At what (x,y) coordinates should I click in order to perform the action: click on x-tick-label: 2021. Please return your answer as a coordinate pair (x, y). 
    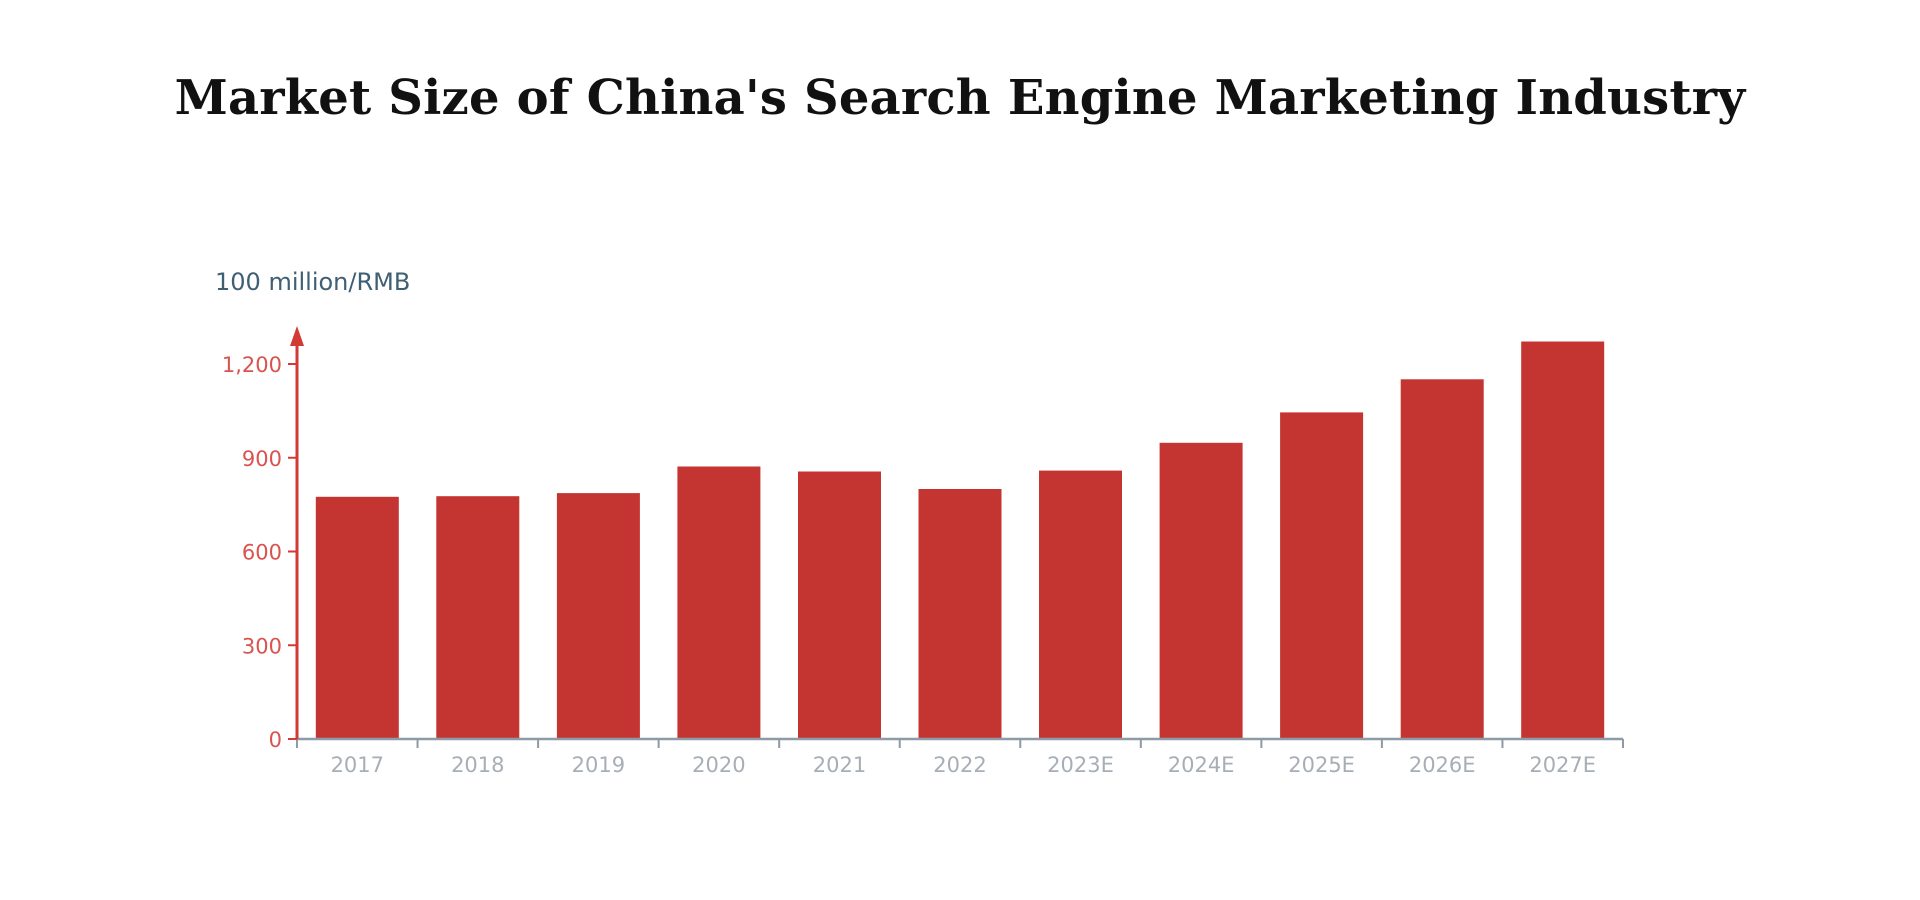
    Looking at the image, I should click on (839, 765).